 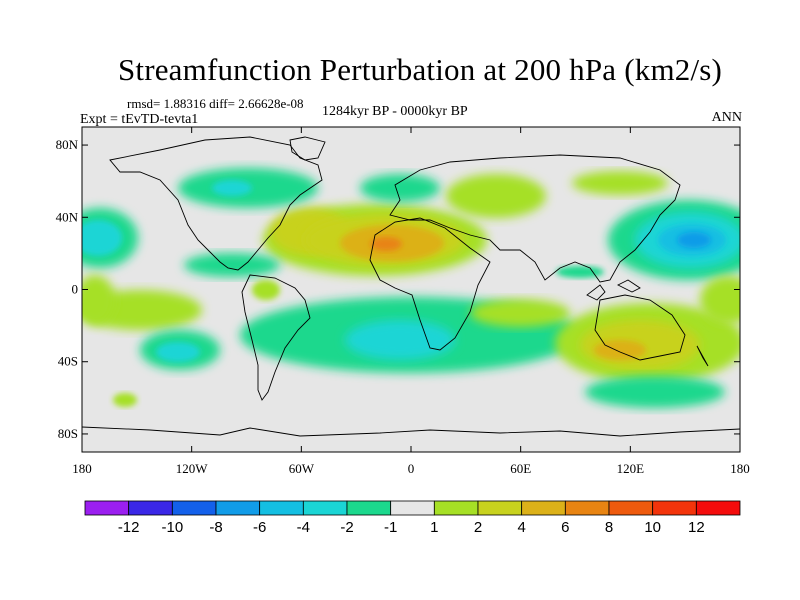 I want to click on experiment-label: Expt = tEvTD-tevta1, so click(x=139, y=119).